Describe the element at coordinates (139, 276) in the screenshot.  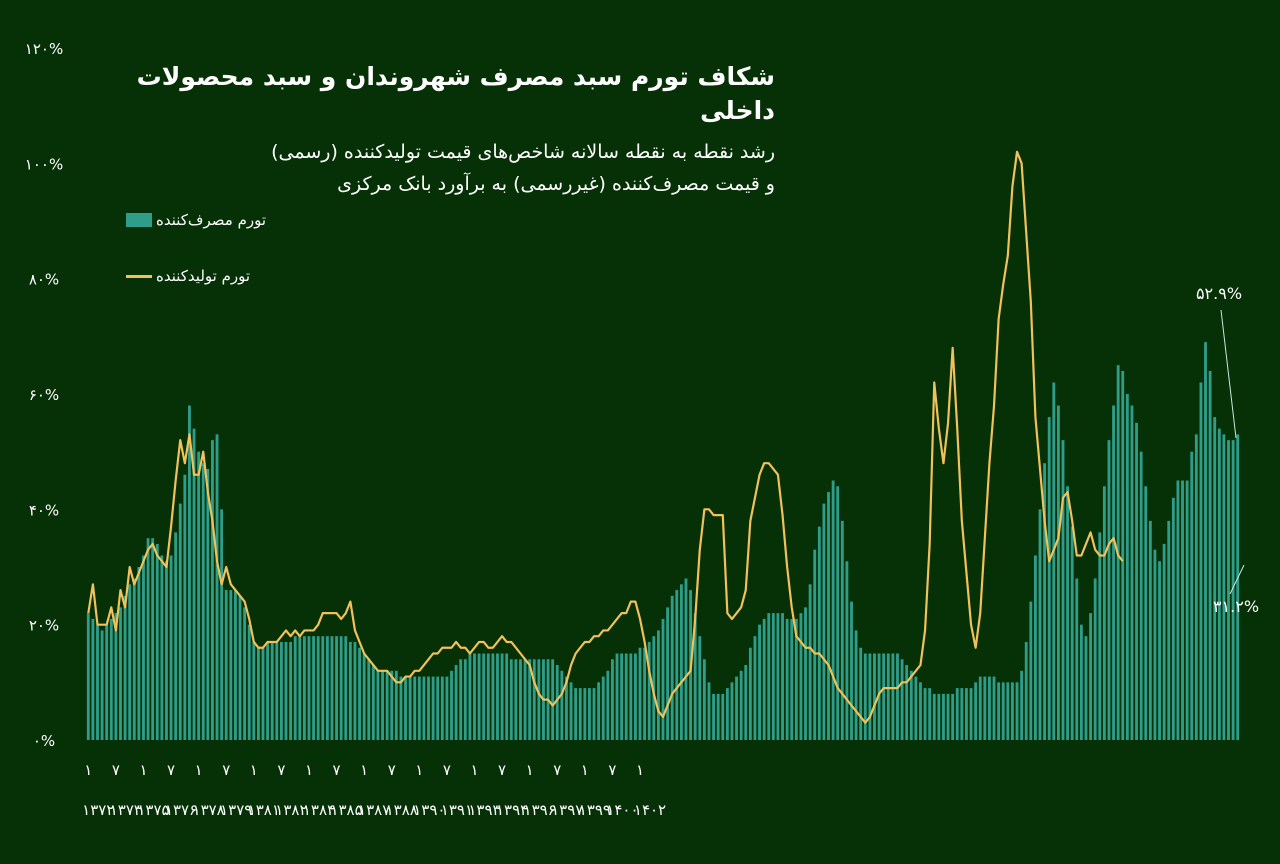
I see `legend-line-swatch` at that location.